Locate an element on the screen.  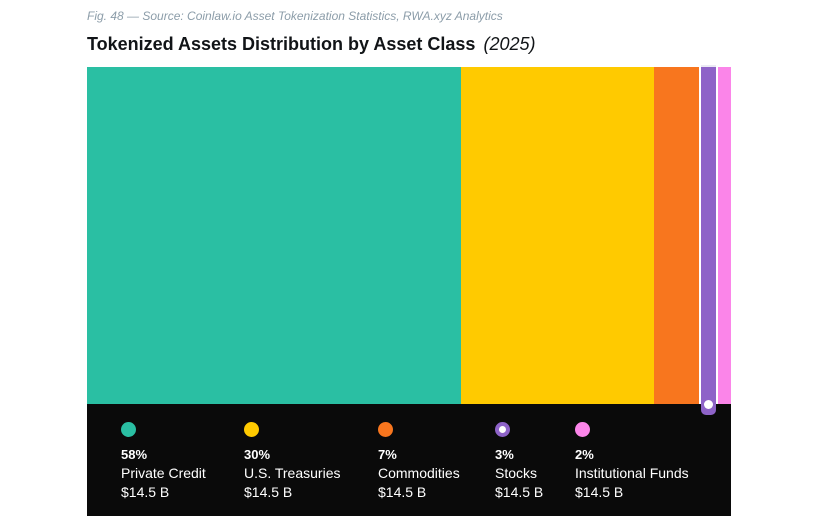
legend-item-stocks: 3% Stocks $14.5 B is located at coordinates (535, 462).